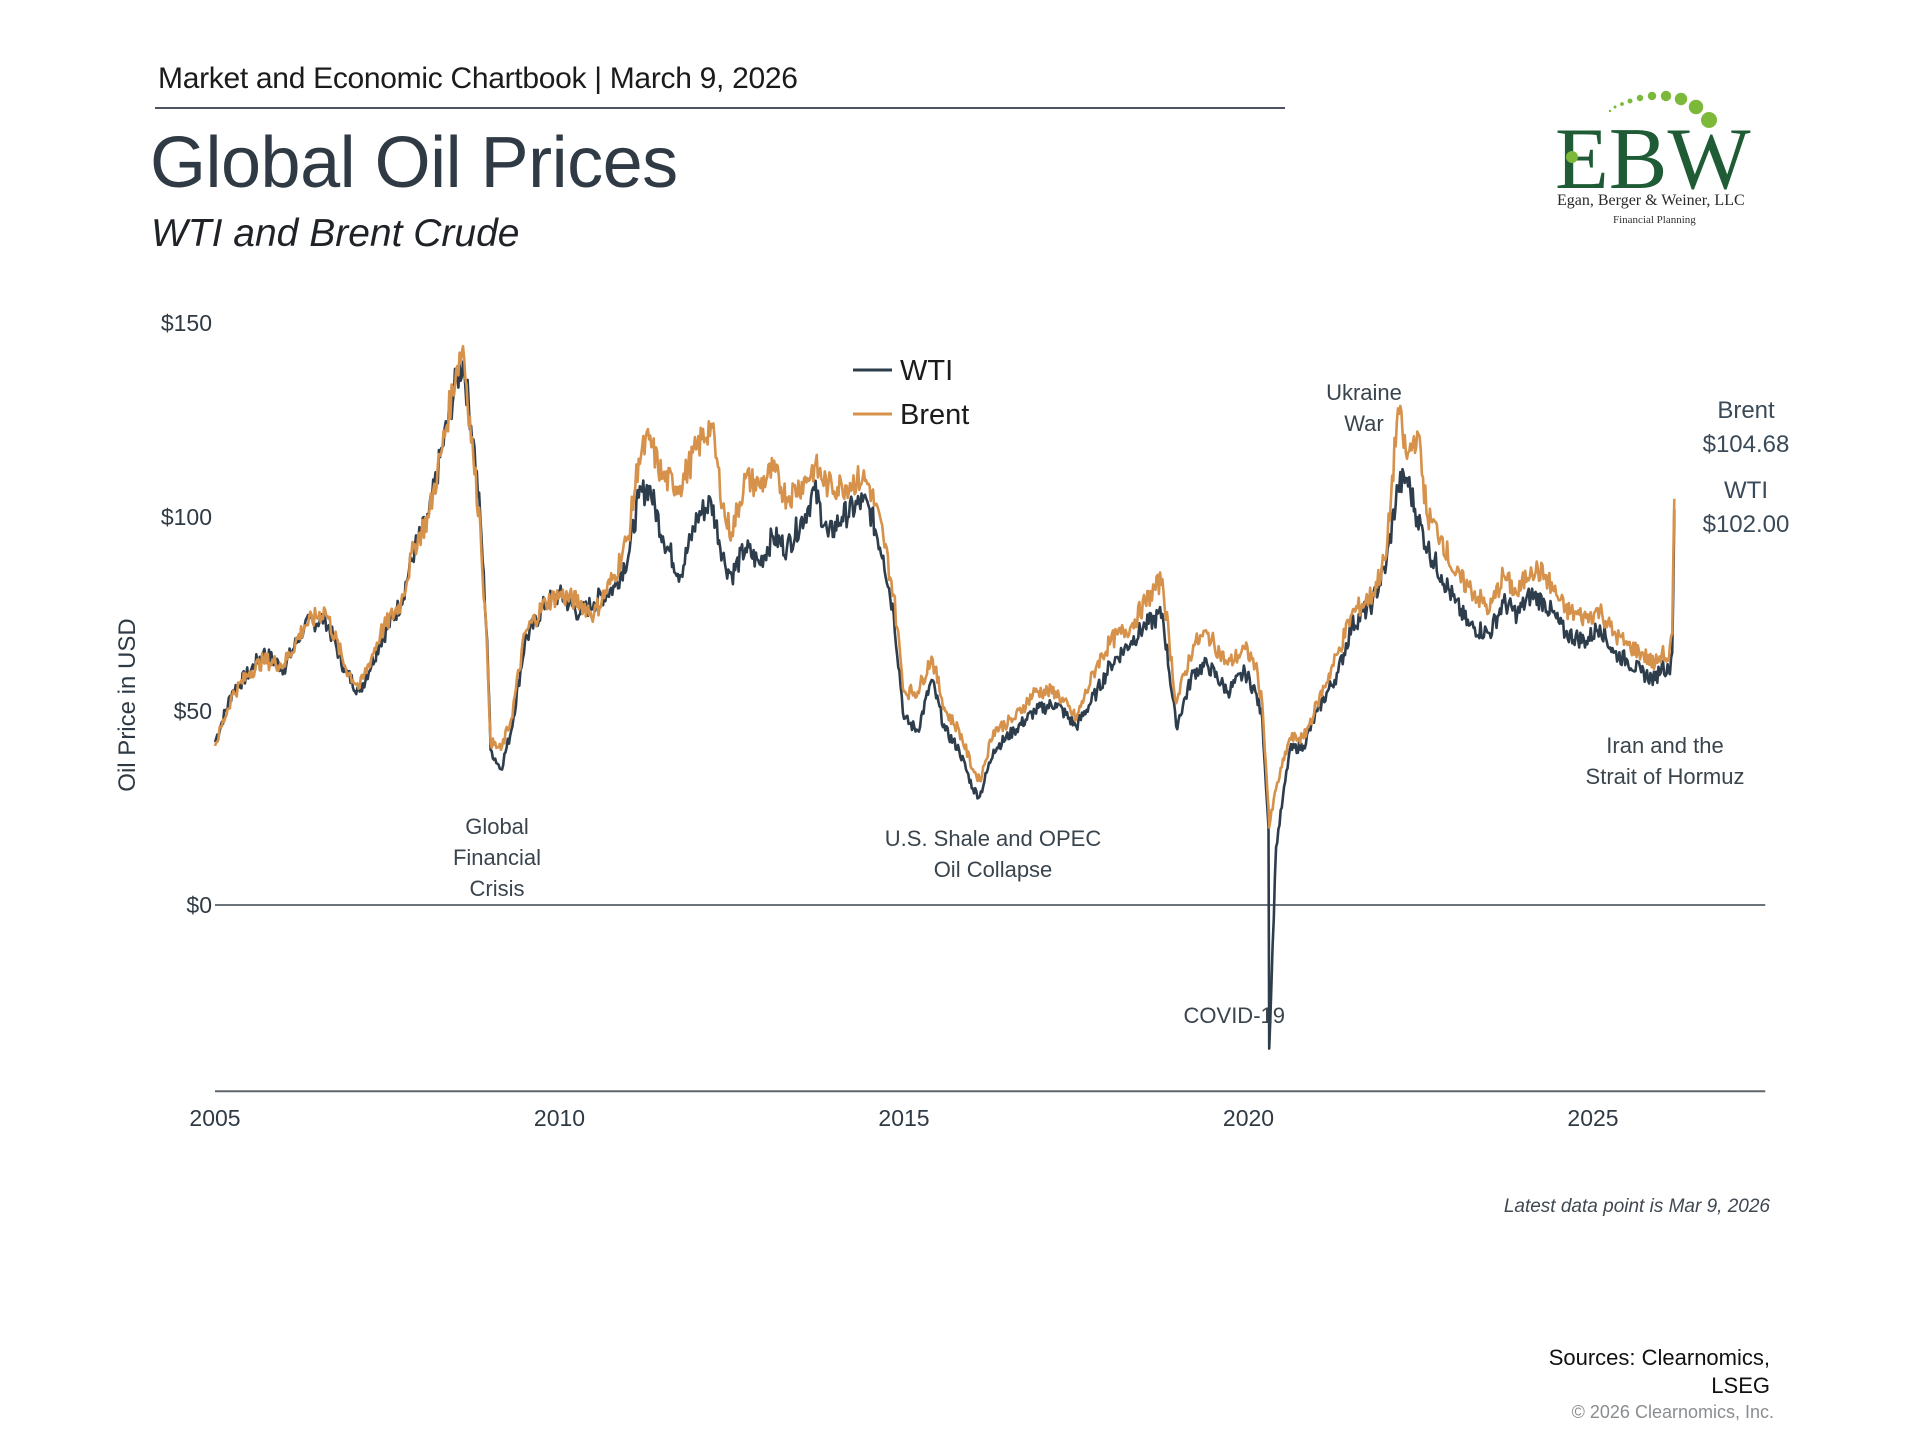 The width and height of the screenshot is (1920, 1440). What do you see at coordinates (720, 108) in the screenshot?
I see `header-divider` at bounding box center [720, 108].